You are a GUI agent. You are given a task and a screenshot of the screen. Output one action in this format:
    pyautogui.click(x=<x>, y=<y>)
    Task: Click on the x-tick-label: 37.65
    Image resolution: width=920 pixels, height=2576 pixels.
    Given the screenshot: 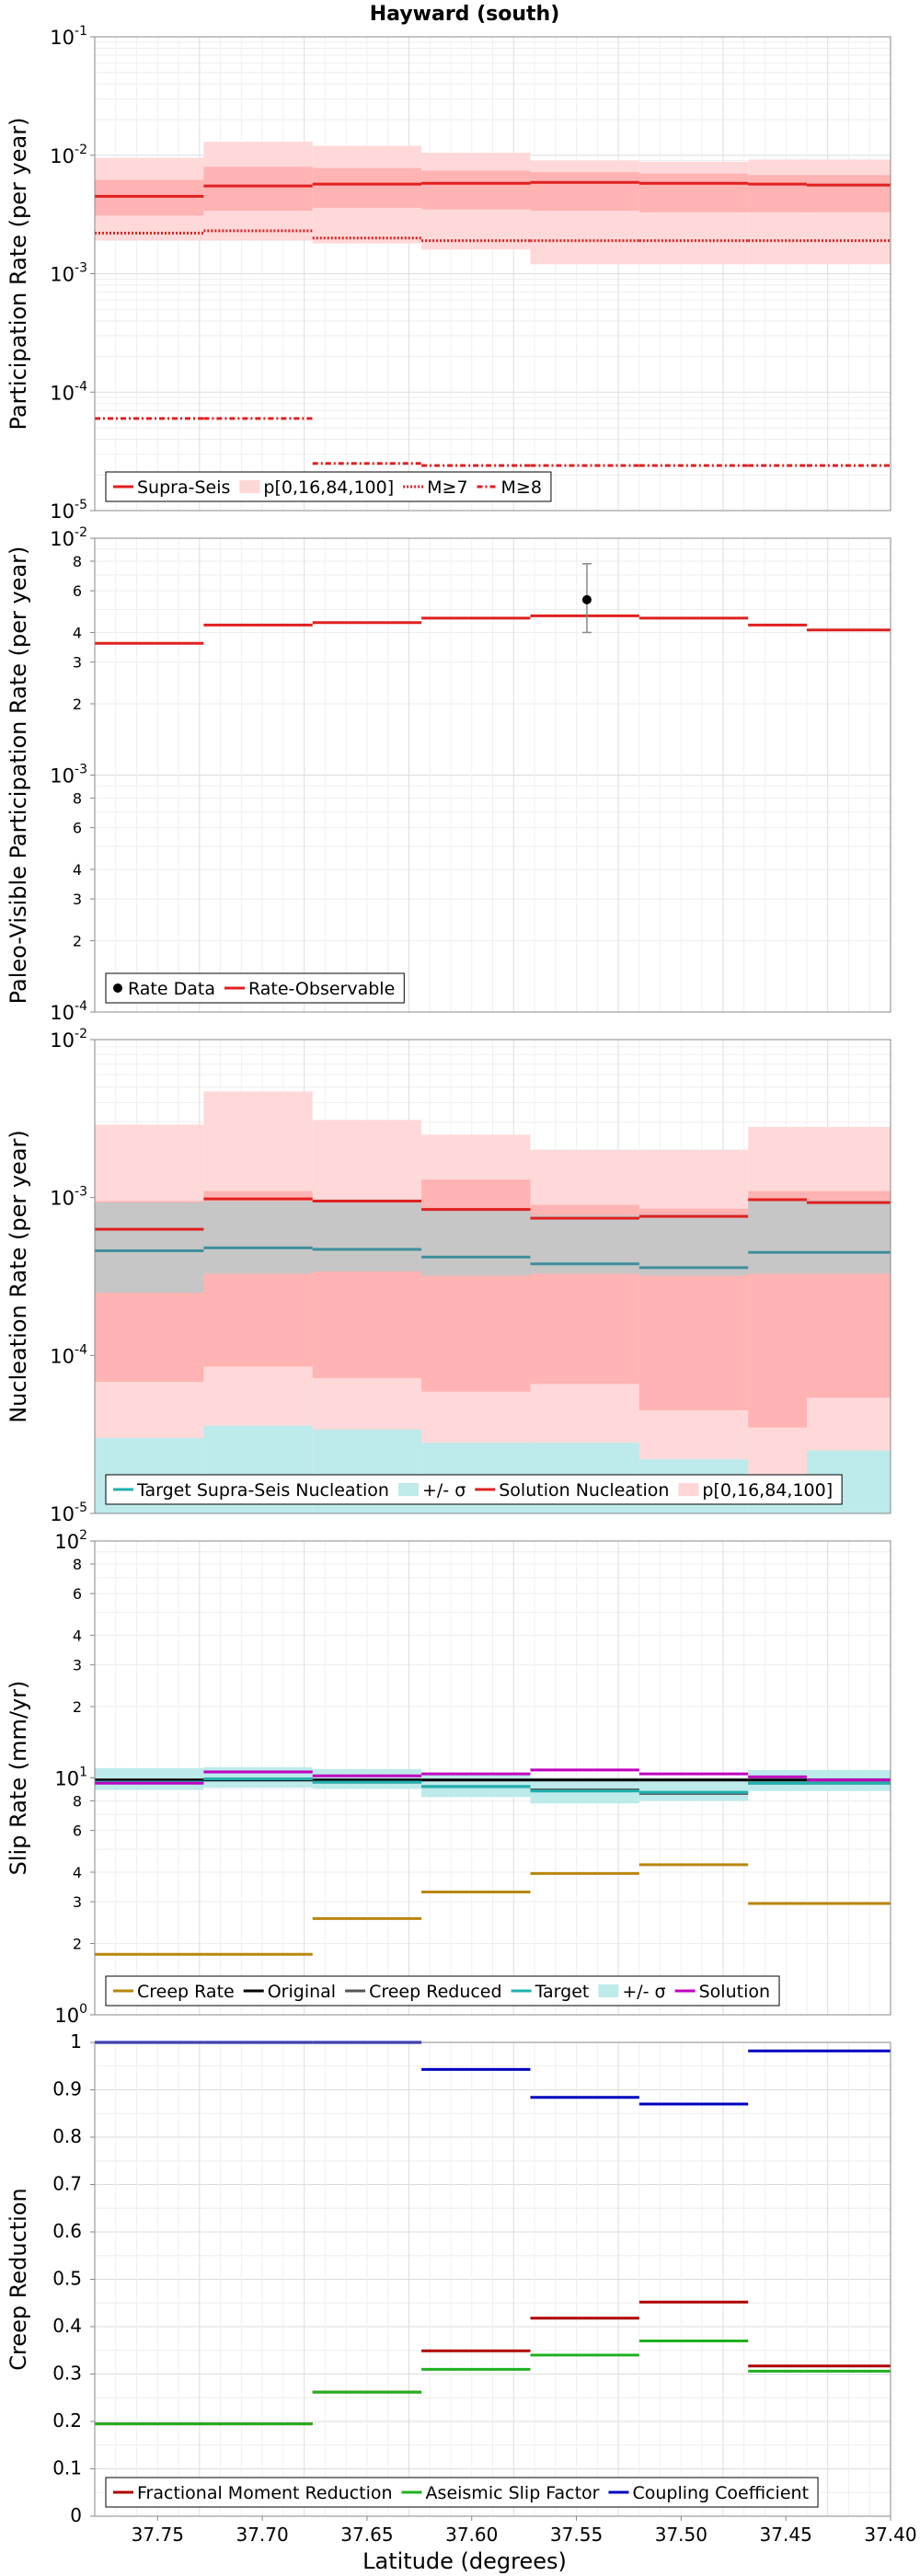 What is the action you would take?
    pyautogui.click(x=366, y=2535)
    